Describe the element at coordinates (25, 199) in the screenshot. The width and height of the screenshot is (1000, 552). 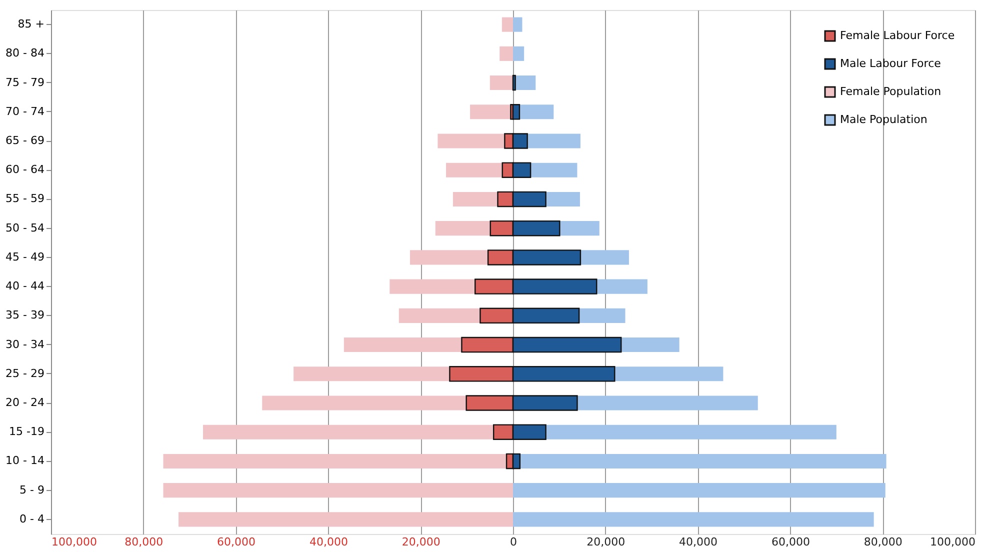
I see `y-tick-label: 55 - 59` at that location.